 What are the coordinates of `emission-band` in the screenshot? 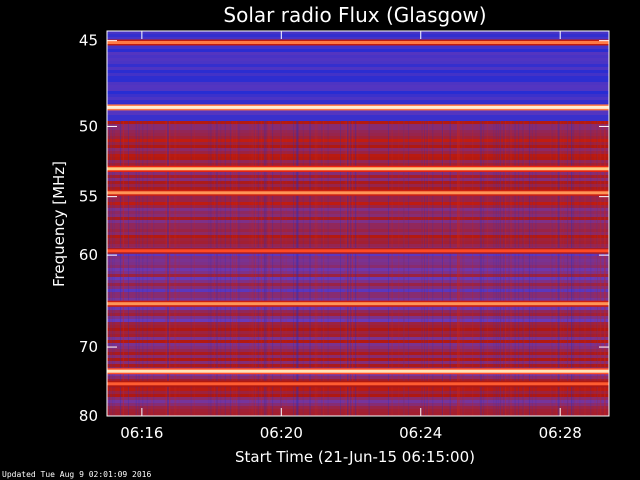 It's located at (358, 384).